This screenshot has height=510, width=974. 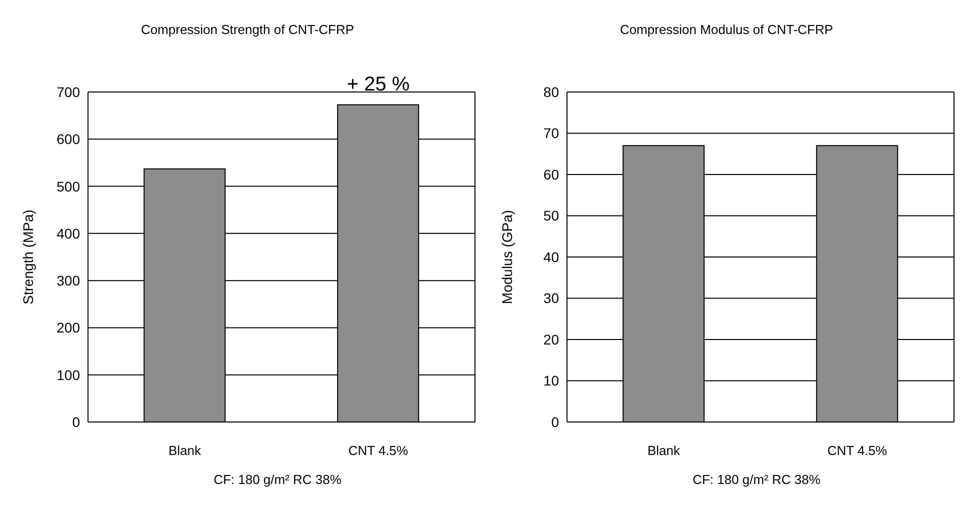 What do you see at coordinates (28, 257) in the screenshot?
I see `y-axis-title: Strength (MPa)` at bounding box center [28, 257].